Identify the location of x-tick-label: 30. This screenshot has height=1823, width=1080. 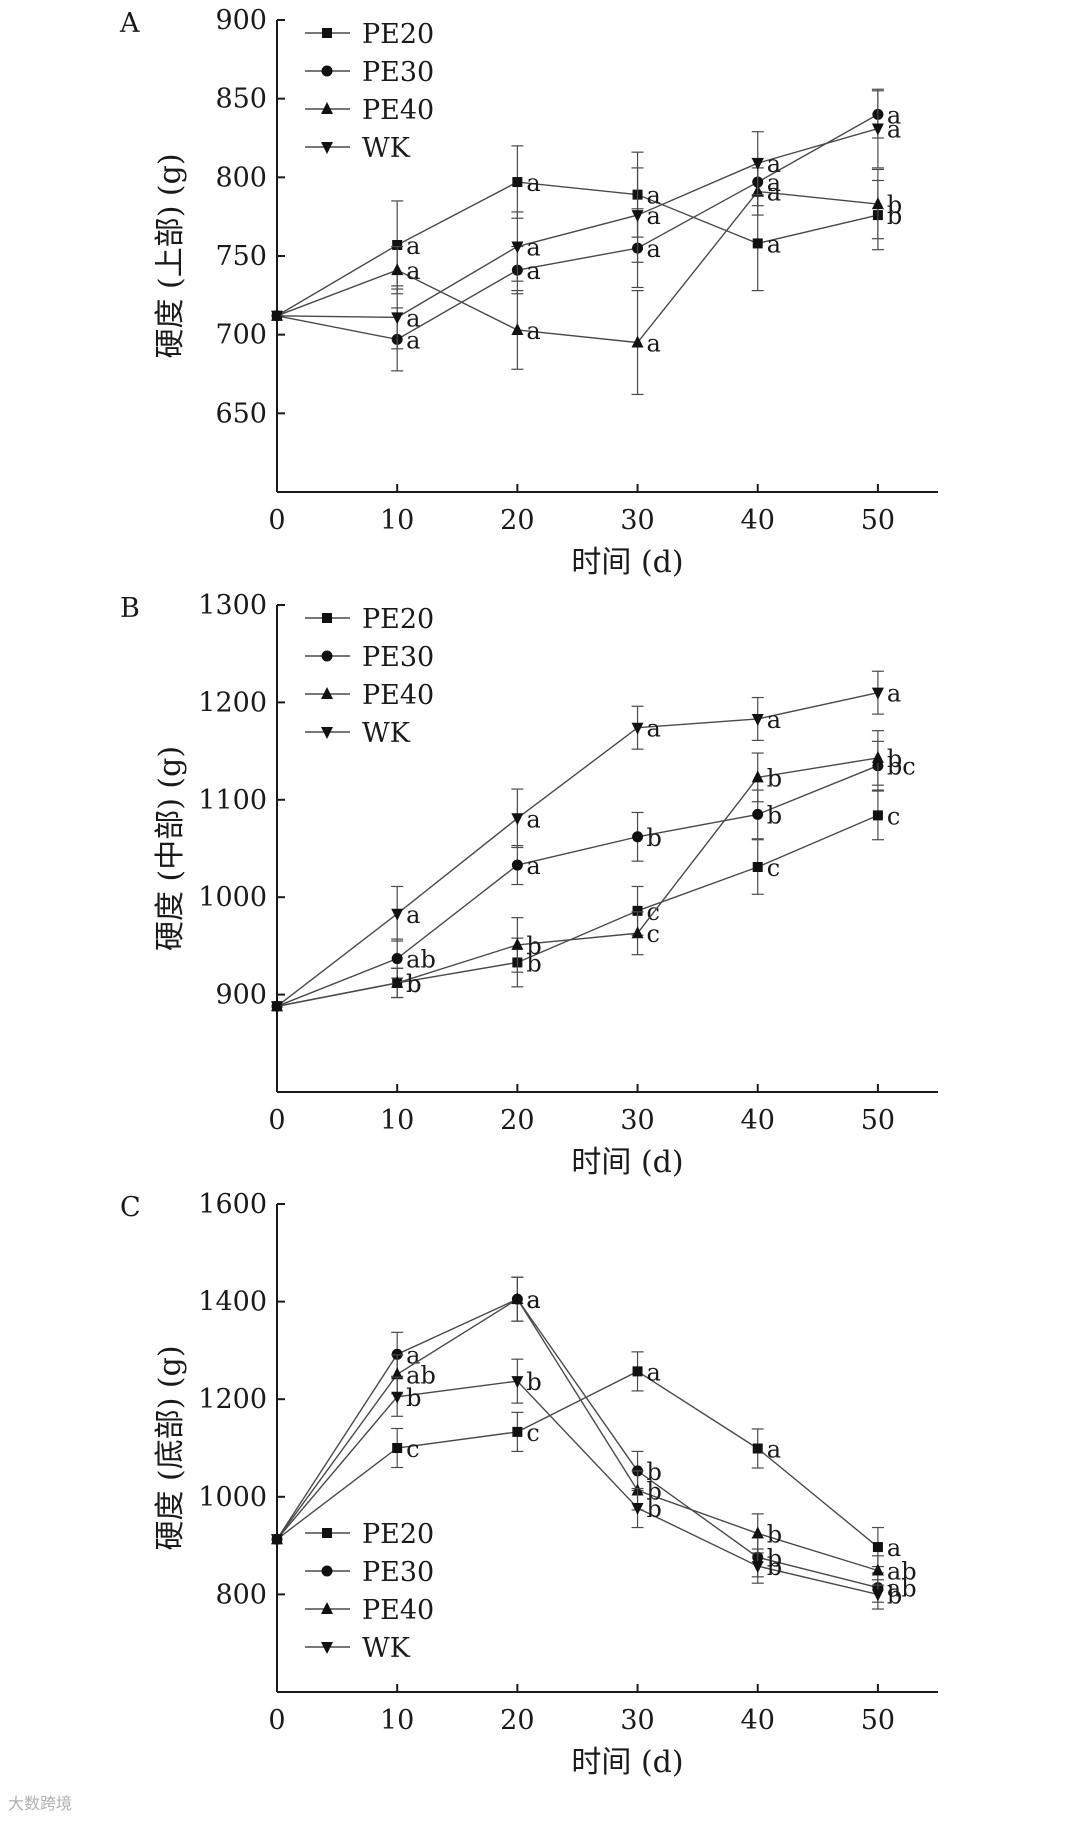
(637, 520).